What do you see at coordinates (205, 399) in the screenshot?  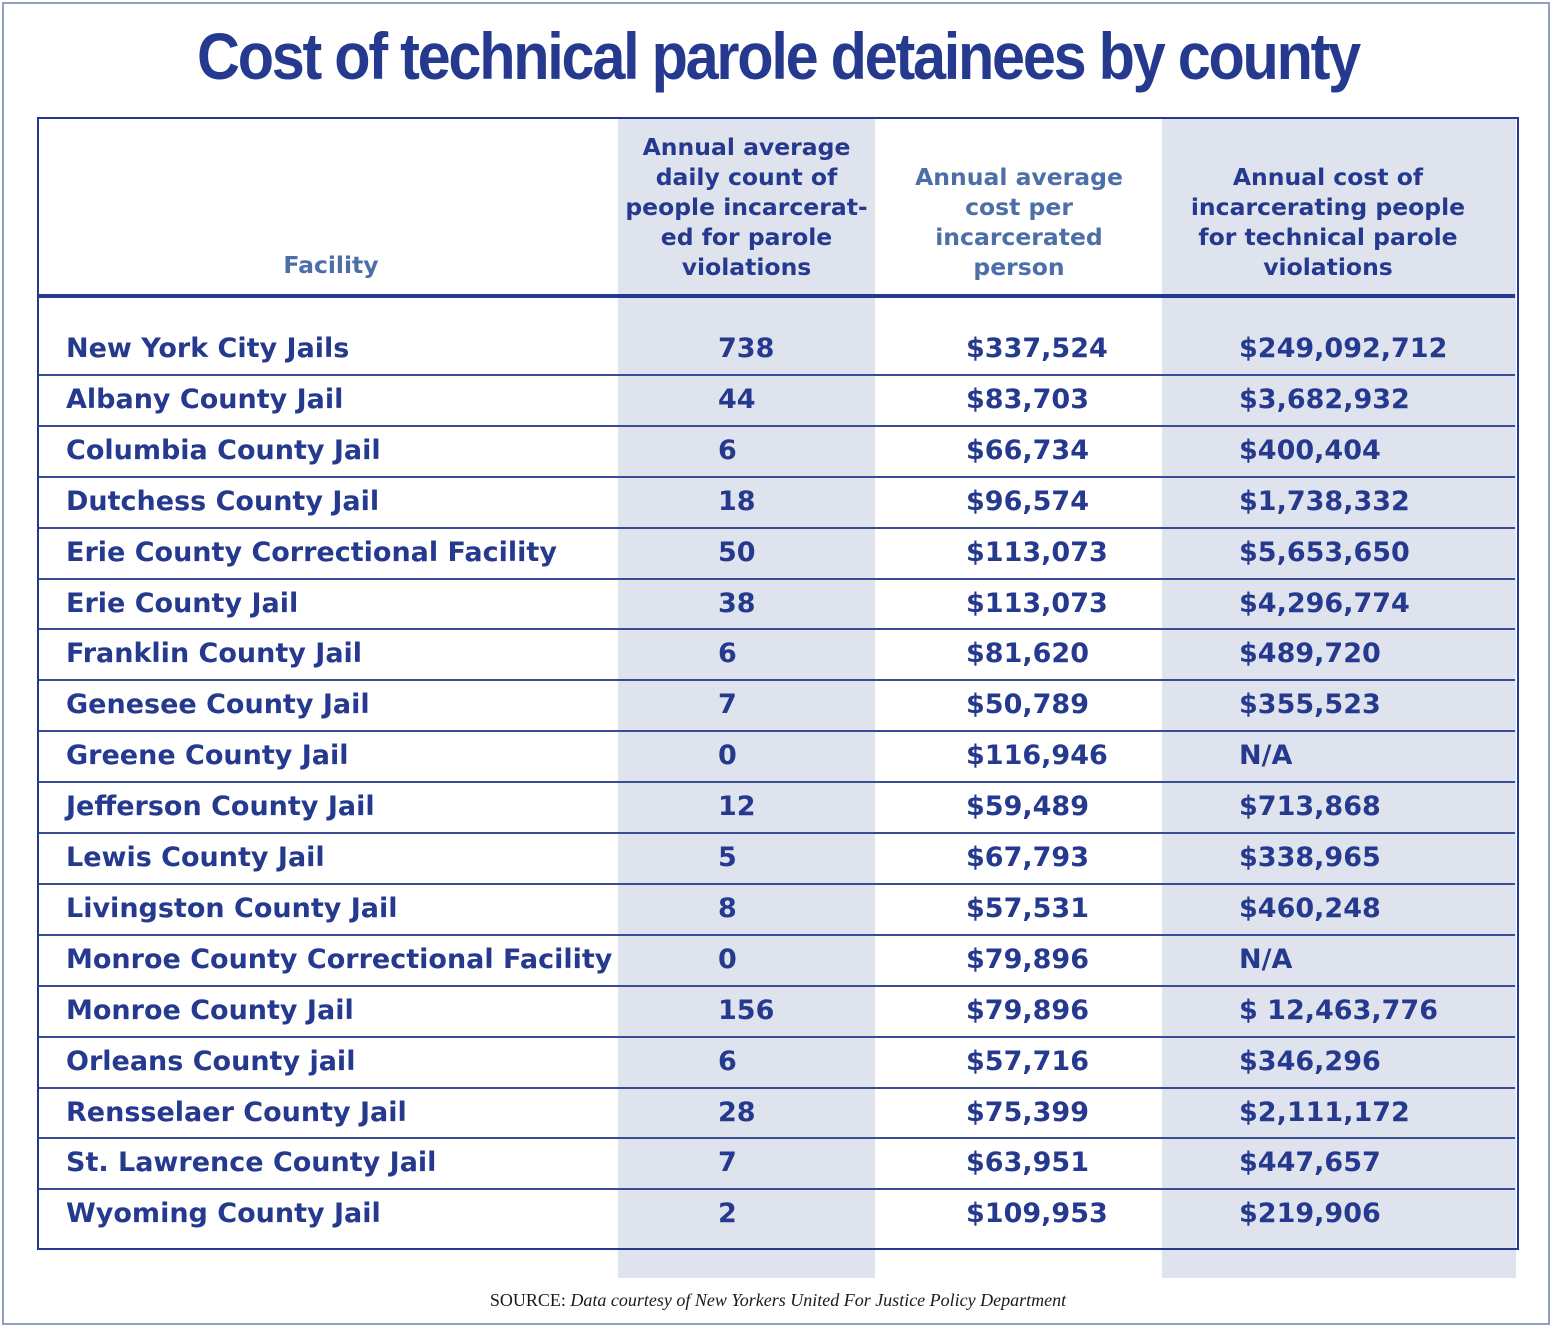 I see `facility-cell: Albany County Jail` at bounding box center [205, 399].